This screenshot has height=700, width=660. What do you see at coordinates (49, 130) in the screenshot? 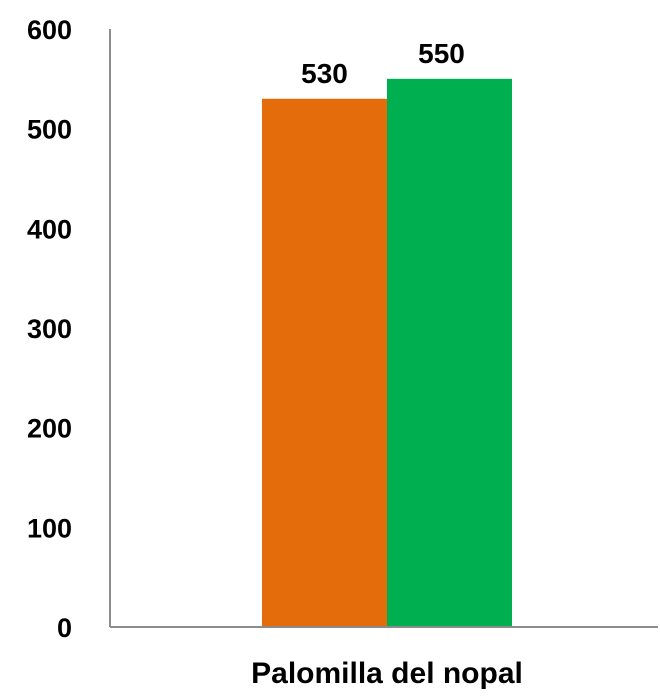
I see `y-tick-label-500: 500` at bounding box center [49, 130].